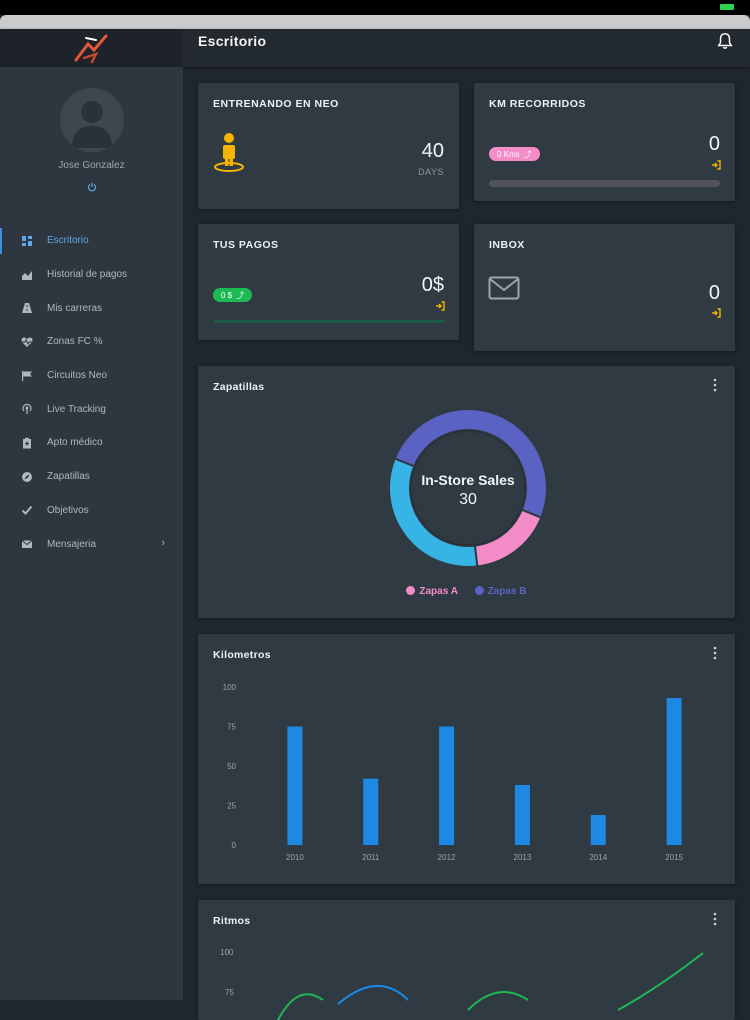 This screenshot has width=750, height=1020. I want to click on km-card-title: KM RECORRIDOS, so click(537, 104).